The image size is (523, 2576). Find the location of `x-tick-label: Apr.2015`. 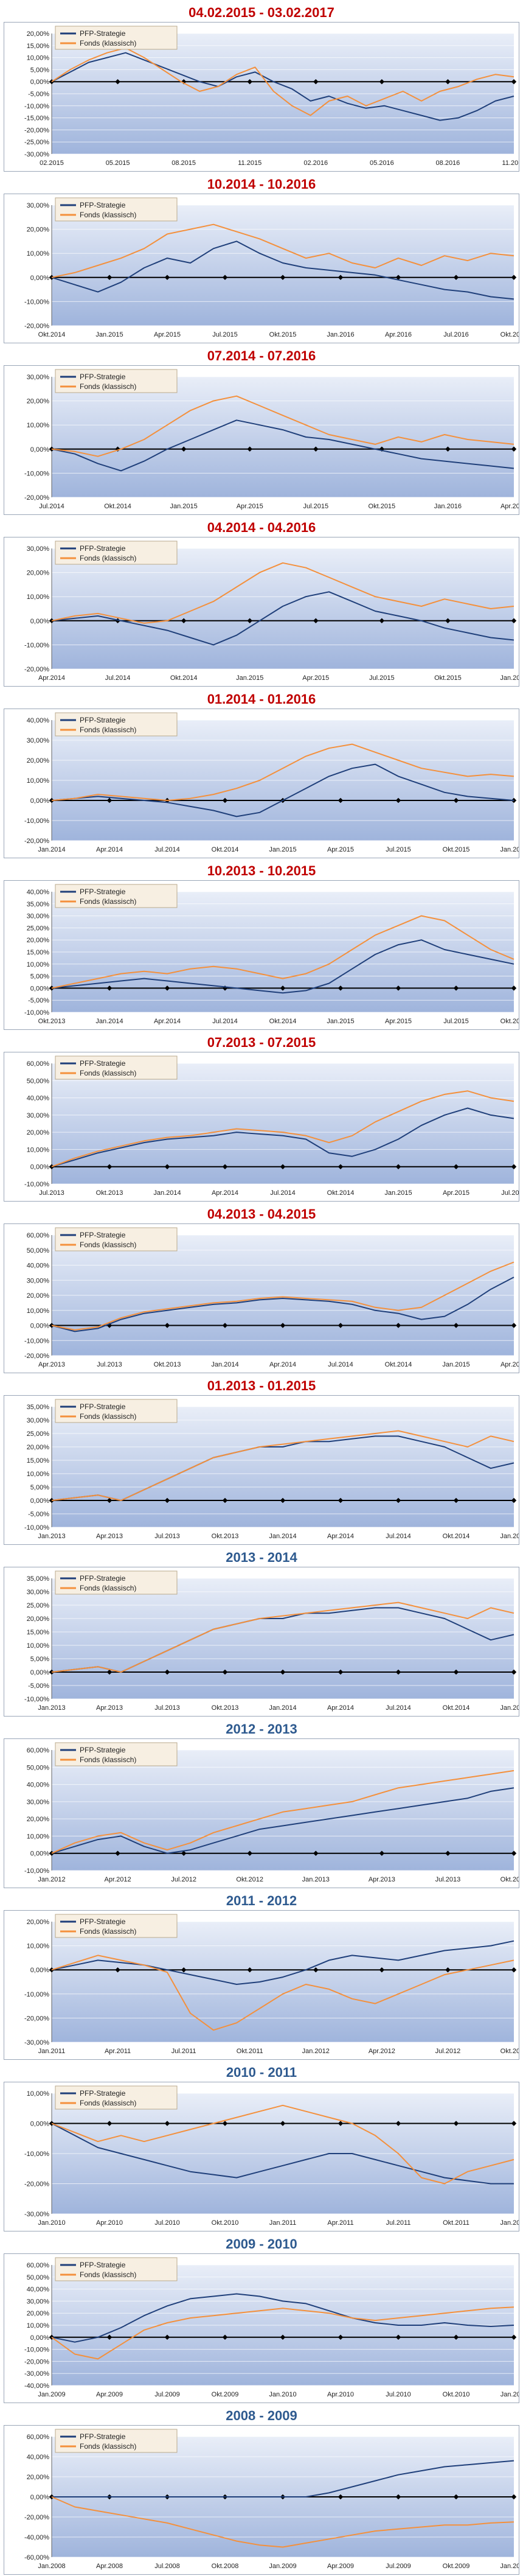

x-tick-label: Apr.2015 is located at coordinates (399, 1021).